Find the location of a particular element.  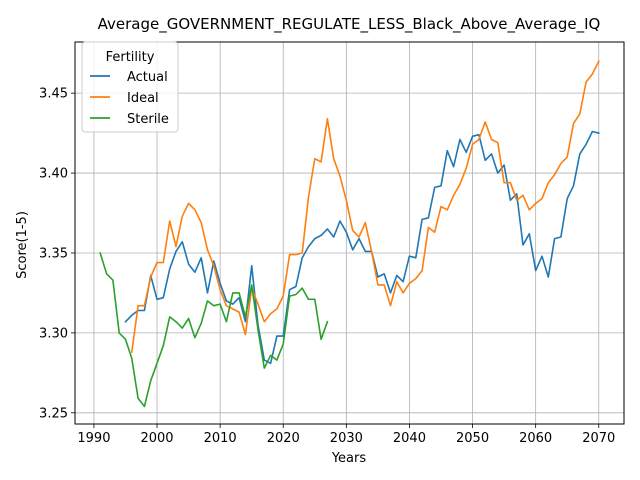

legend-label-ideal: Ideal is located at coordinates (143, 98).